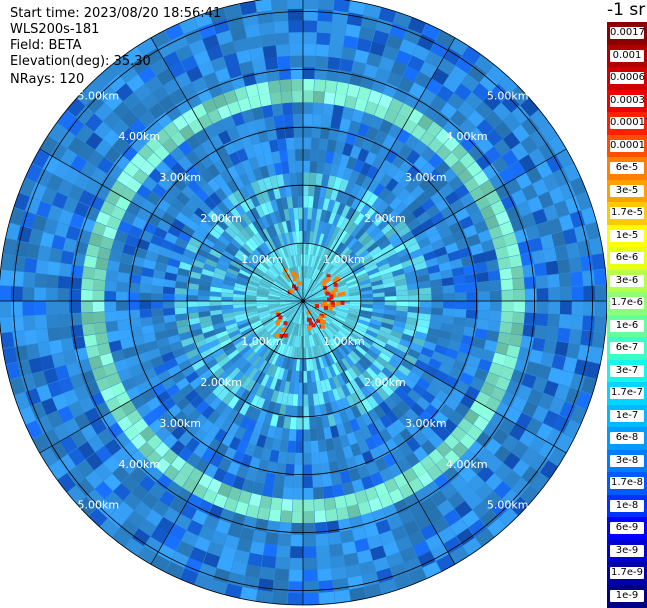  Describe the element at coordinates (508, 95) in the screenshot. I see `ring-label: 5.00km` at that location.